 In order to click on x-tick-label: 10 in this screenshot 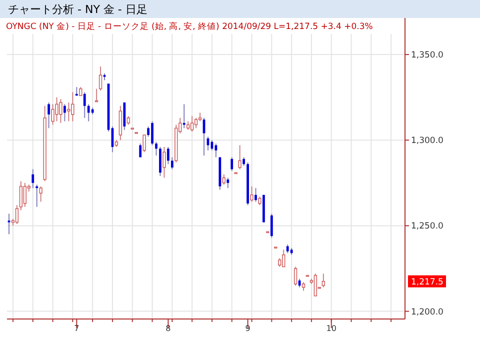, I will do `click(331, 328)`.